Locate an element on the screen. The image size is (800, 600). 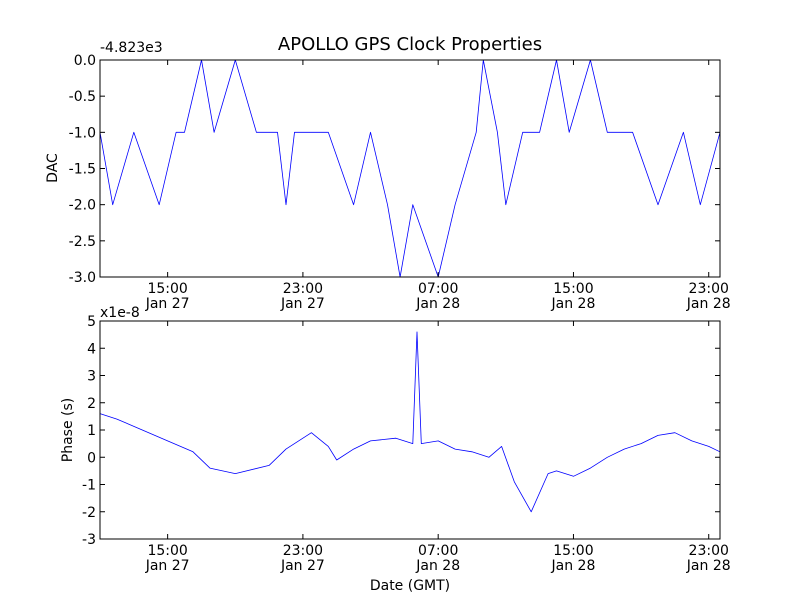
y-tick-label: -2 is located at coordinates (89, 513).